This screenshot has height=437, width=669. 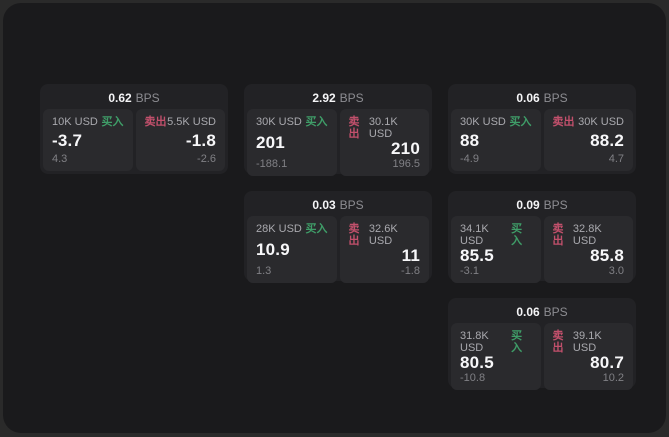 What do you see at coordinates (384, 249) in the screenshot?
I see `sell-panel: 卖出 32.6K USD 11 -1.8` at bounding box center [384, 249].